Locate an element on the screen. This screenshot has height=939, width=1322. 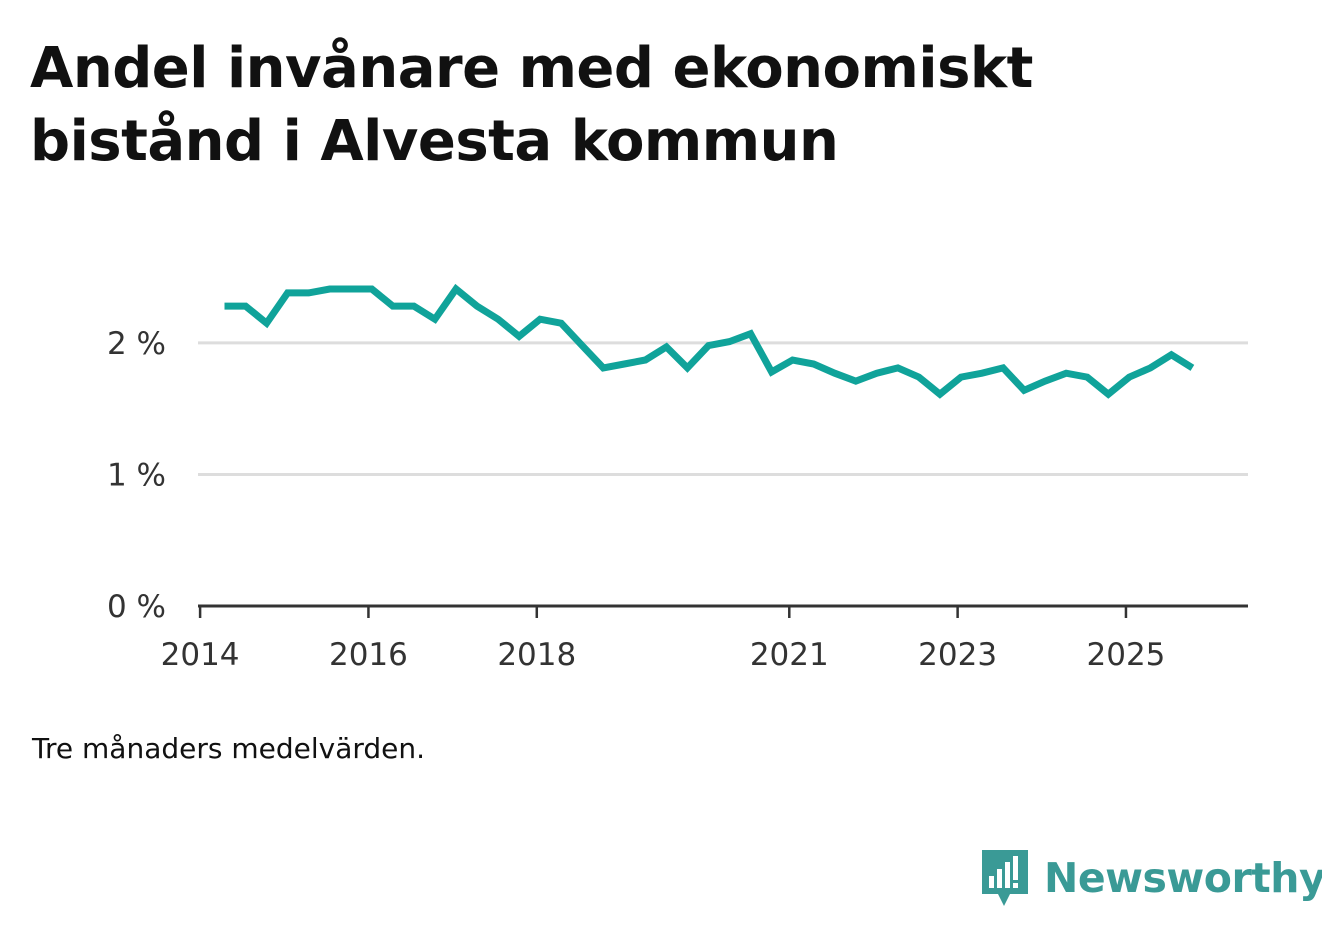
series-line is located at coordinates (709, 341).